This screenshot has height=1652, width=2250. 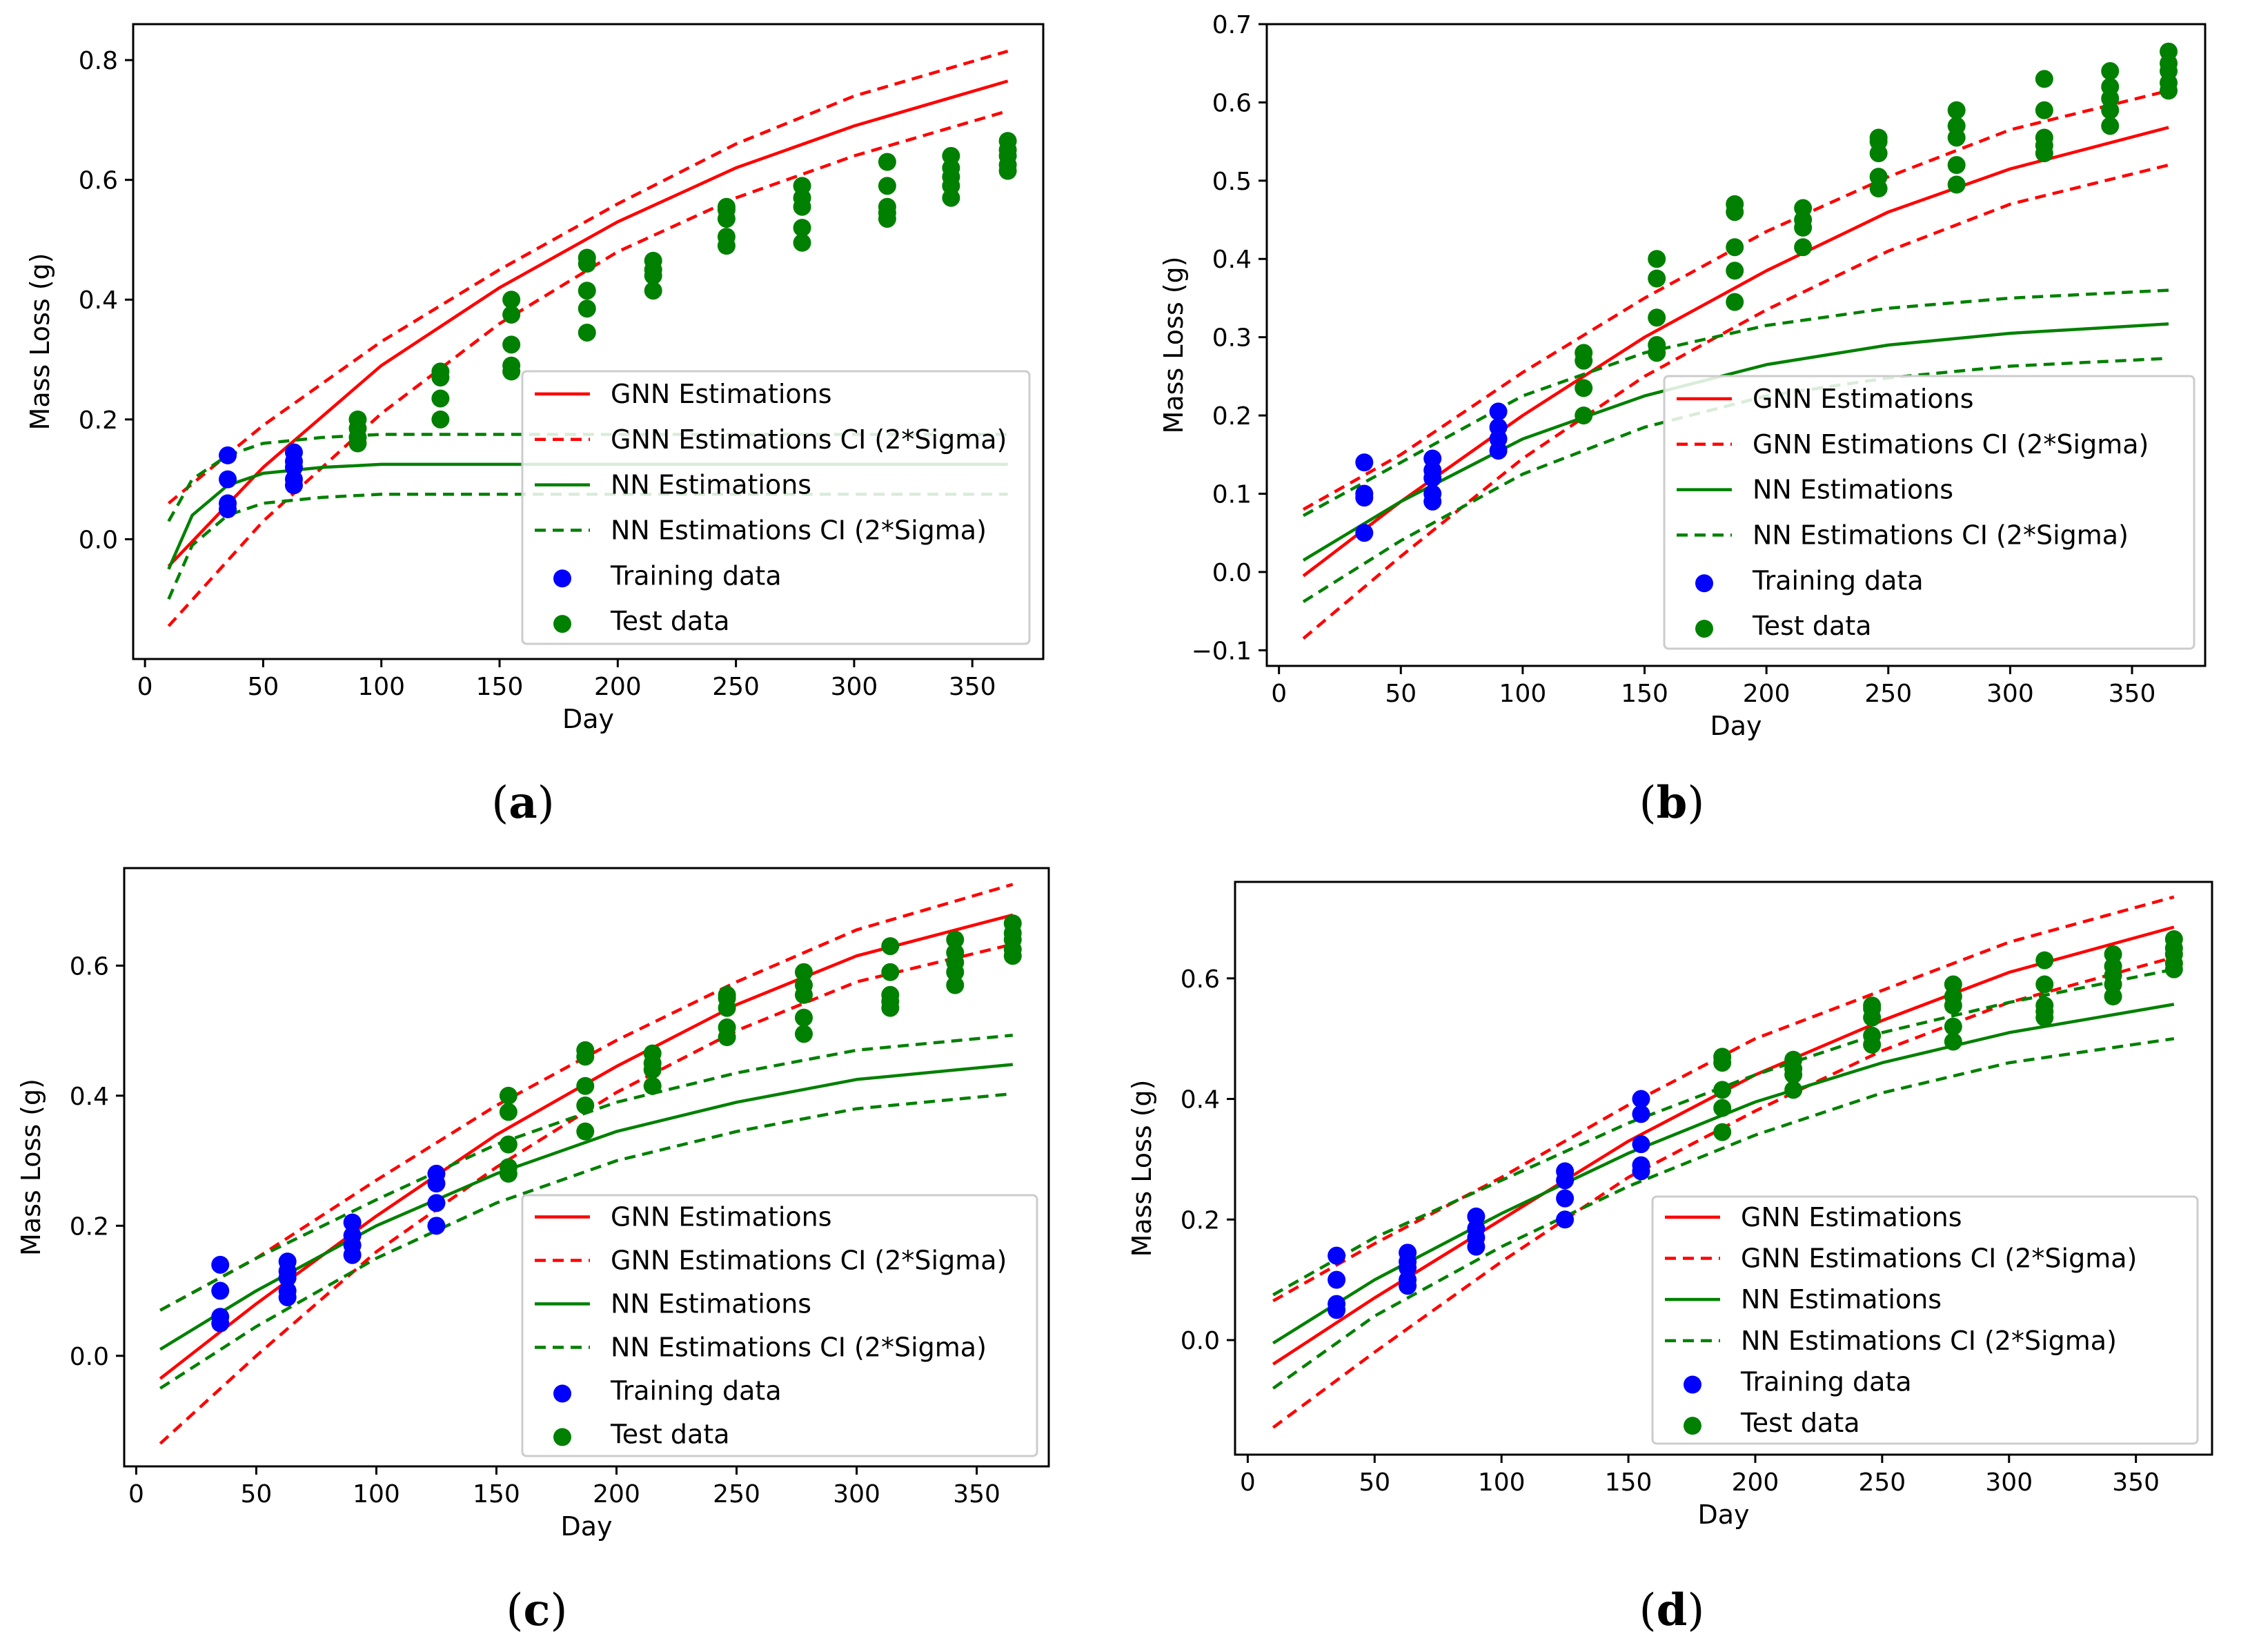 I want to click on legend-label: NN Estimations CI (2*Sigma), so click(x=799, y=530).